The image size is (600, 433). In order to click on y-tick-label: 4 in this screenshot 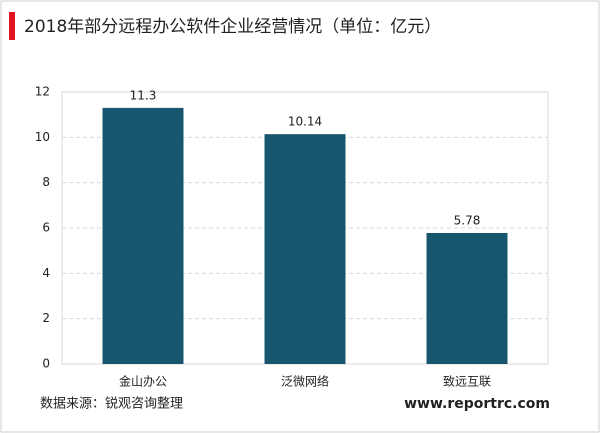, I will do `click(46, 273)`.